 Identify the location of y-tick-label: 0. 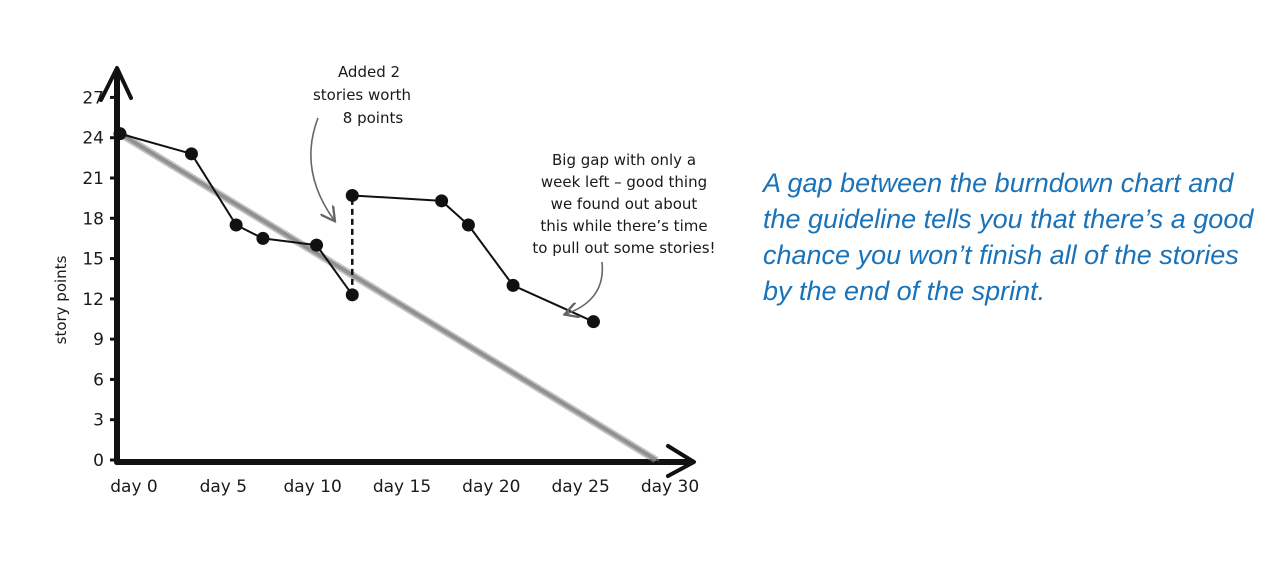
(98, 461).